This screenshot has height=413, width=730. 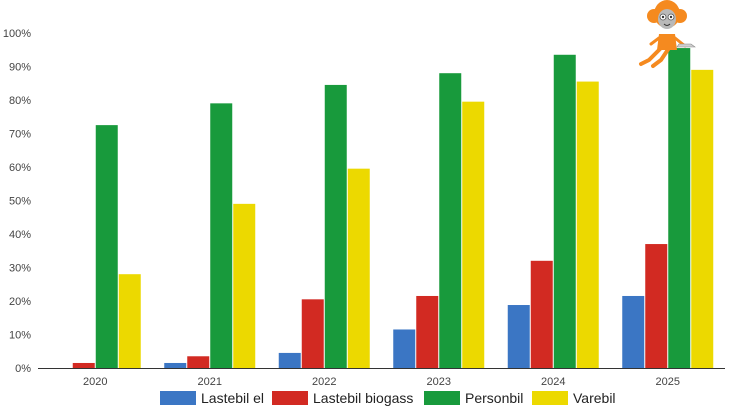 I want to click on y-axis: 0% 10% 20% 30% 40% 50% 60% 70% 80% 90% 100%, so click(x=17, y=201).